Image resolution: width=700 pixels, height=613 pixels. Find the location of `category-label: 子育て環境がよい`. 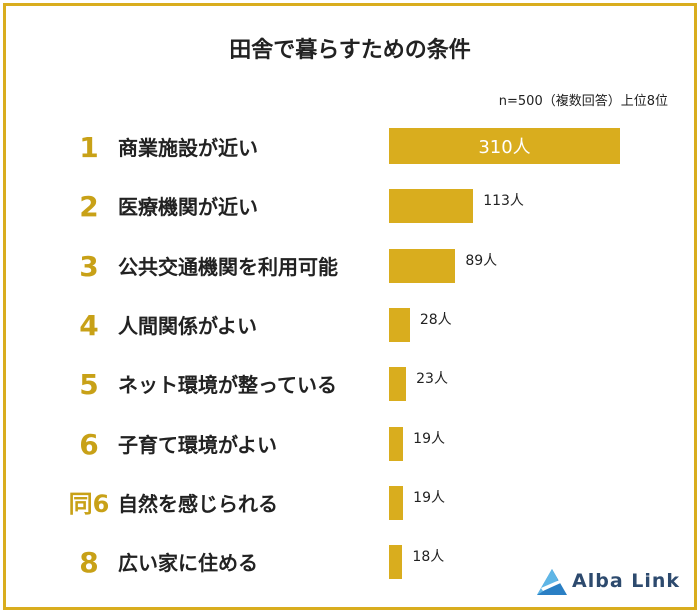

category-label: 子育て環境がよい is located at coordinates (197, 444).